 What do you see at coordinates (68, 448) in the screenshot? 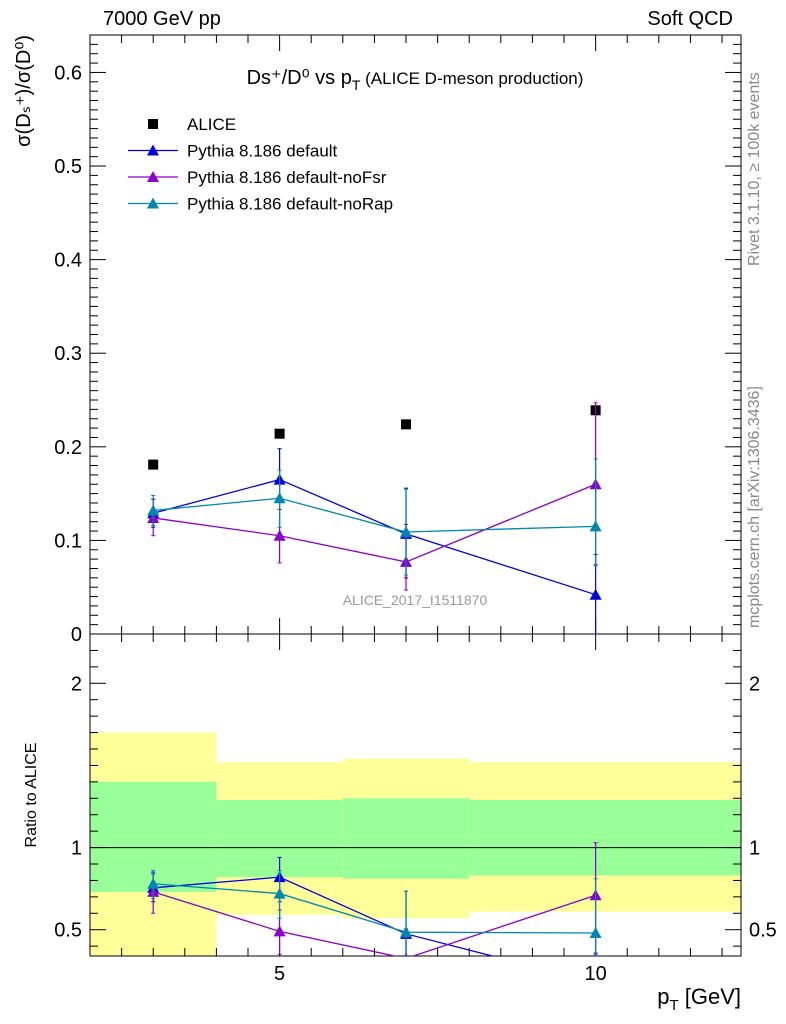
I see `main-ytick-label-2: 0.2` at bounding box center [68, 448].